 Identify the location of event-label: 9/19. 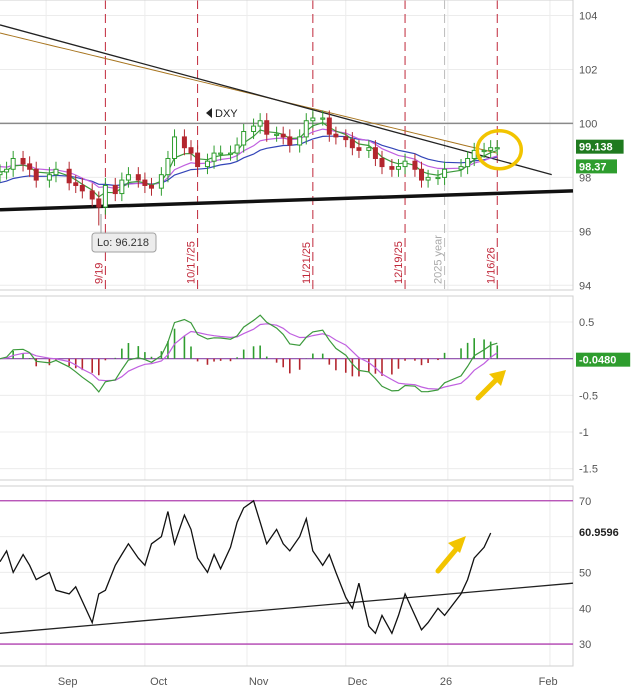
(99, 273).